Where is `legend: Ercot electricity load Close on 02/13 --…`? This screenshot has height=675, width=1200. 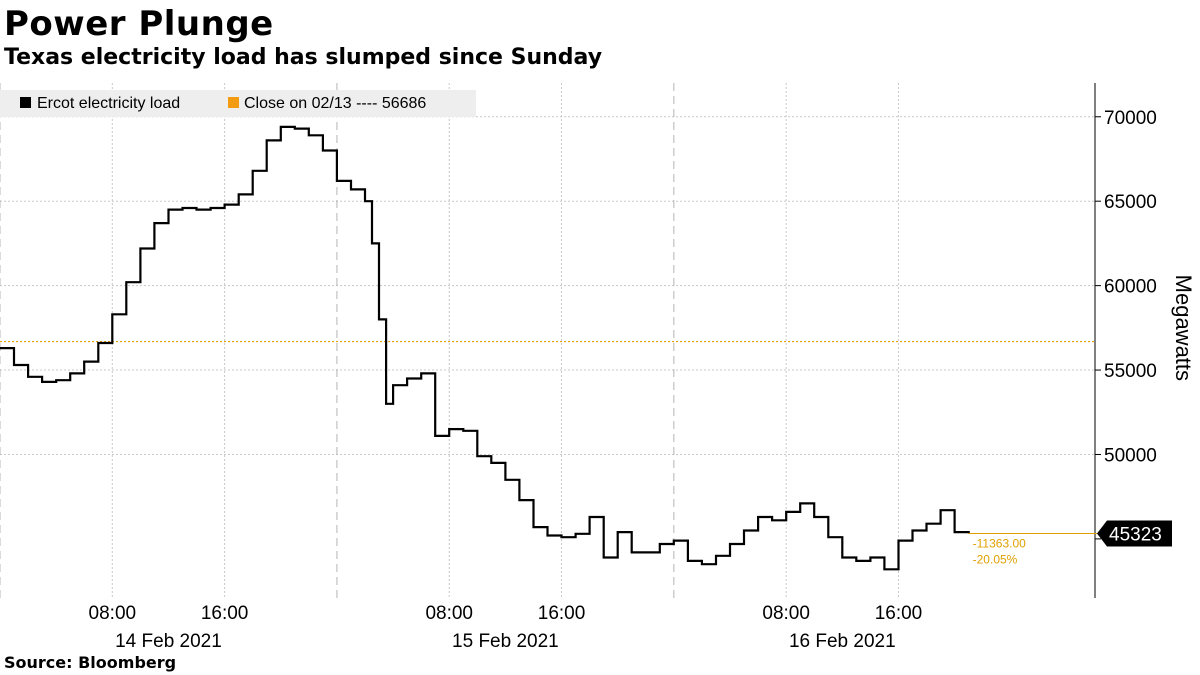
legend: Ercot electricity load Close on 02/13 --… is located at coordinates (238, 103).